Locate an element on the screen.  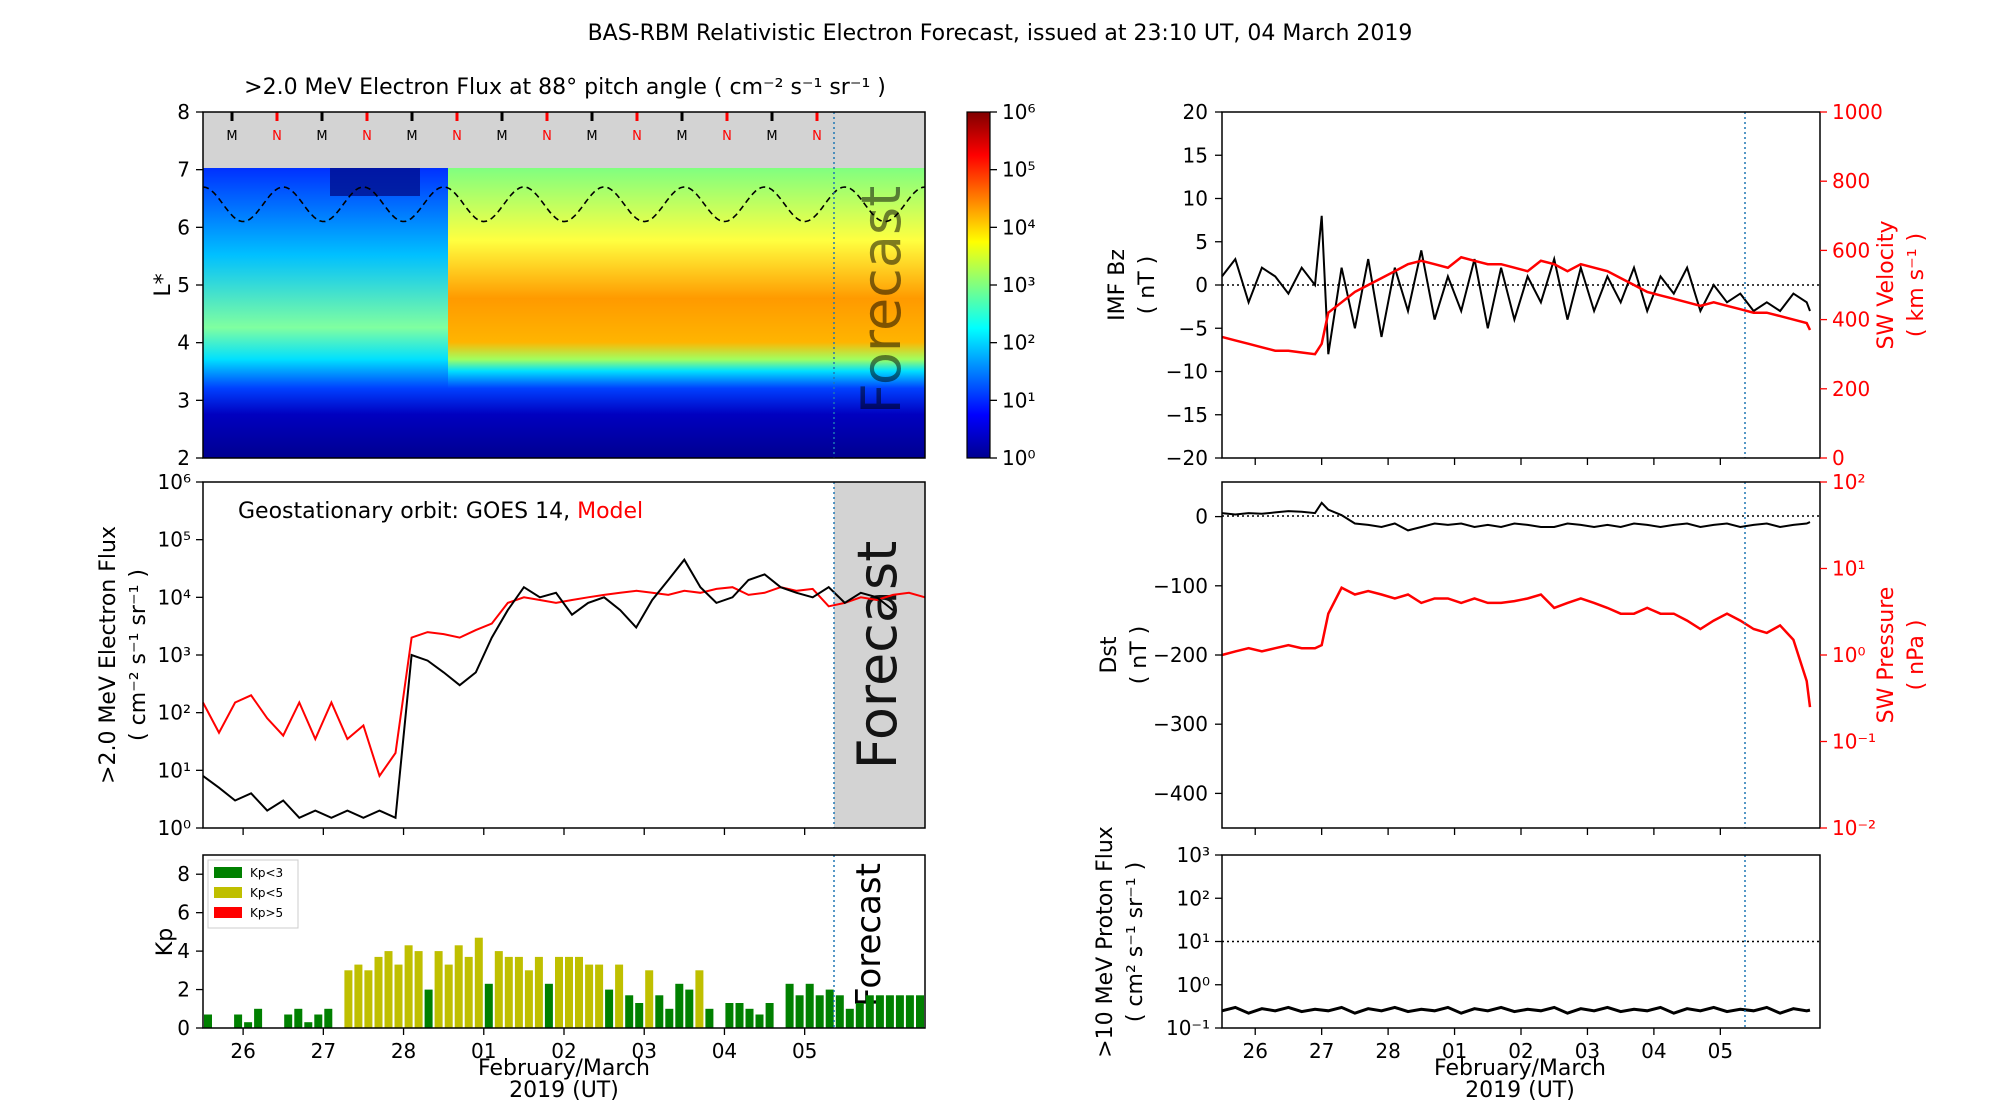
dst-y-tick-label: −400 is located at coordinates (1180, 793).